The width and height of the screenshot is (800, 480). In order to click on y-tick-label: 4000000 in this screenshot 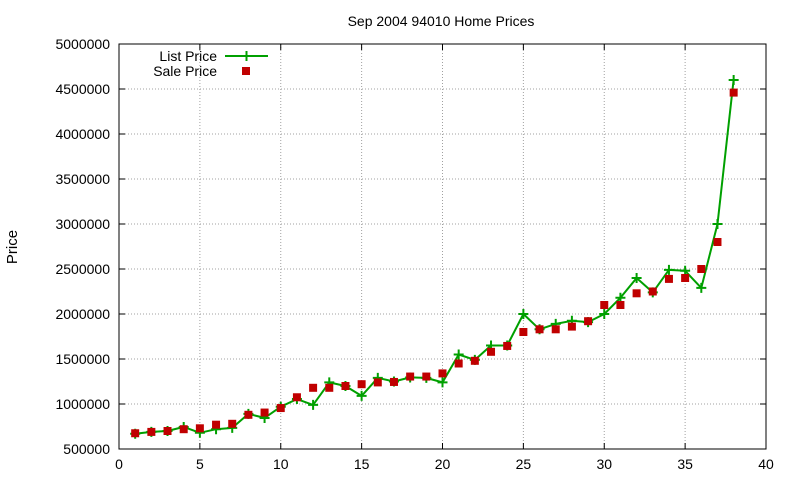, I will do `click(82, 134)`.